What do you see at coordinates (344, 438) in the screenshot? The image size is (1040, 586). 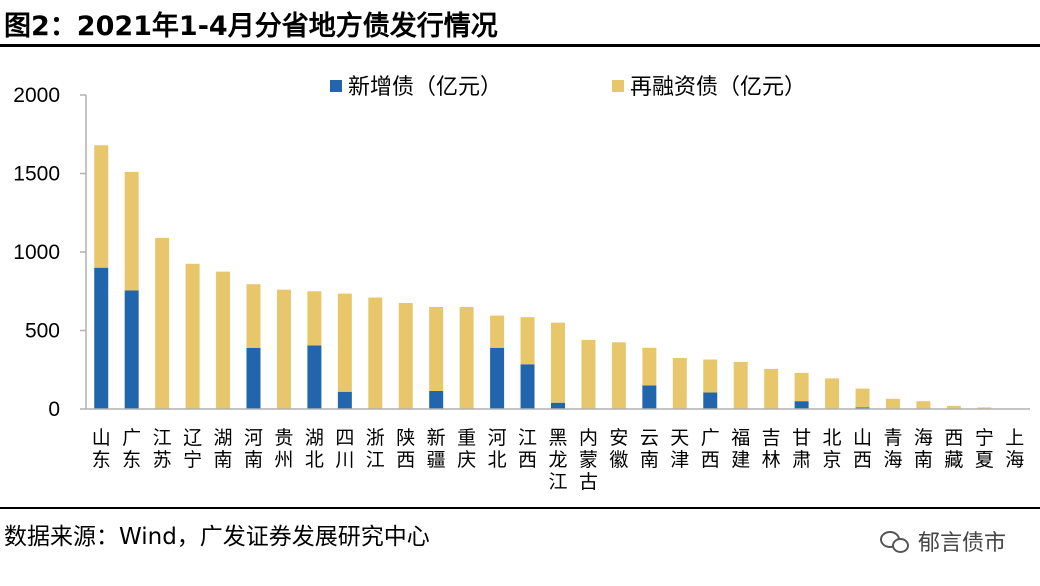 I see `x-category-label: 四` at bounding box center [344, 438].